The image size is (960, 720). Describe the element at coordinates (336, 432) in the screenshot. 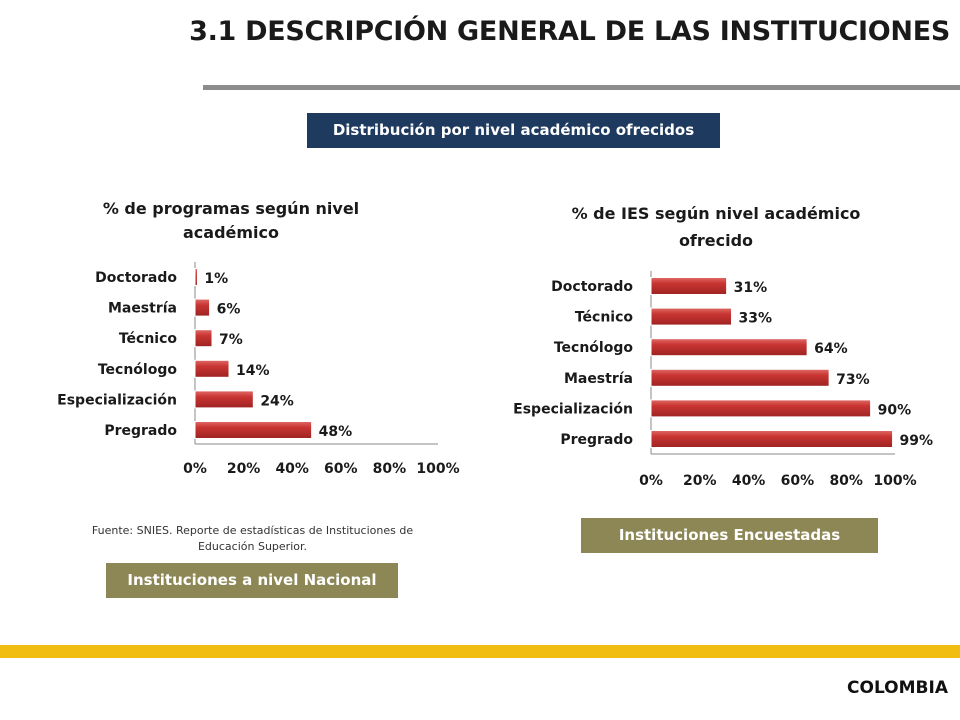

I see `data-label: 48%` at that location.